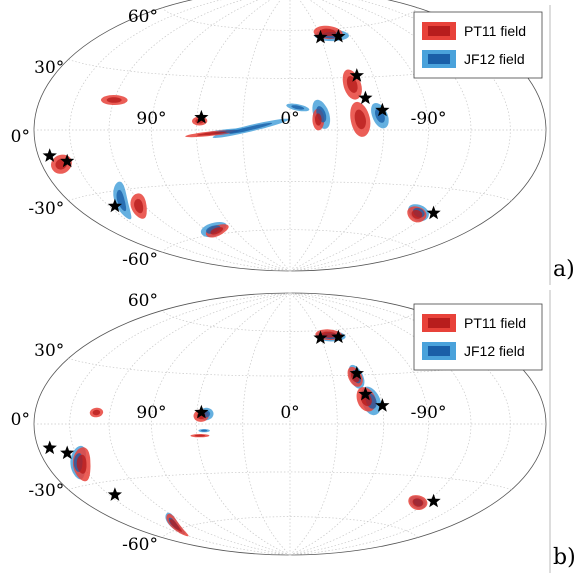  I want to click on panel-label: a), so click(564, 269).